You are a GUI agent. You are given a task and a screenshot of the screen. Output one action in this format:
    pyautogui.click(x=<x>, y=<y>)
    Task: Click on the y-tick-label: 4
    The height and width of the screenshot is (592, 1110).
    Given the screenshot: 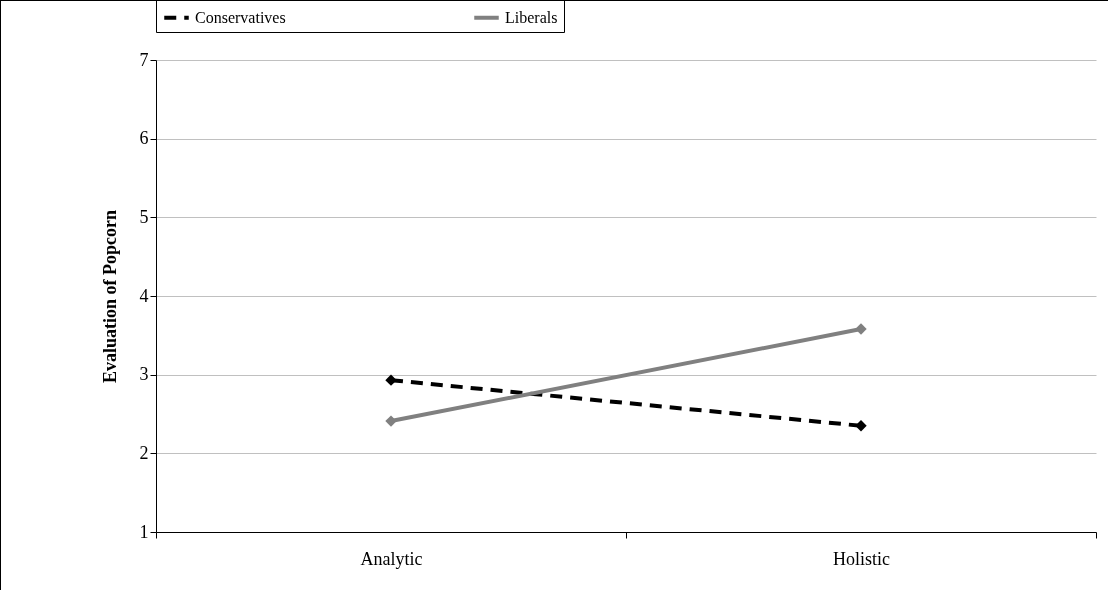 What is the action you would take?
    pyautogui.click(x=144, y=295)
    